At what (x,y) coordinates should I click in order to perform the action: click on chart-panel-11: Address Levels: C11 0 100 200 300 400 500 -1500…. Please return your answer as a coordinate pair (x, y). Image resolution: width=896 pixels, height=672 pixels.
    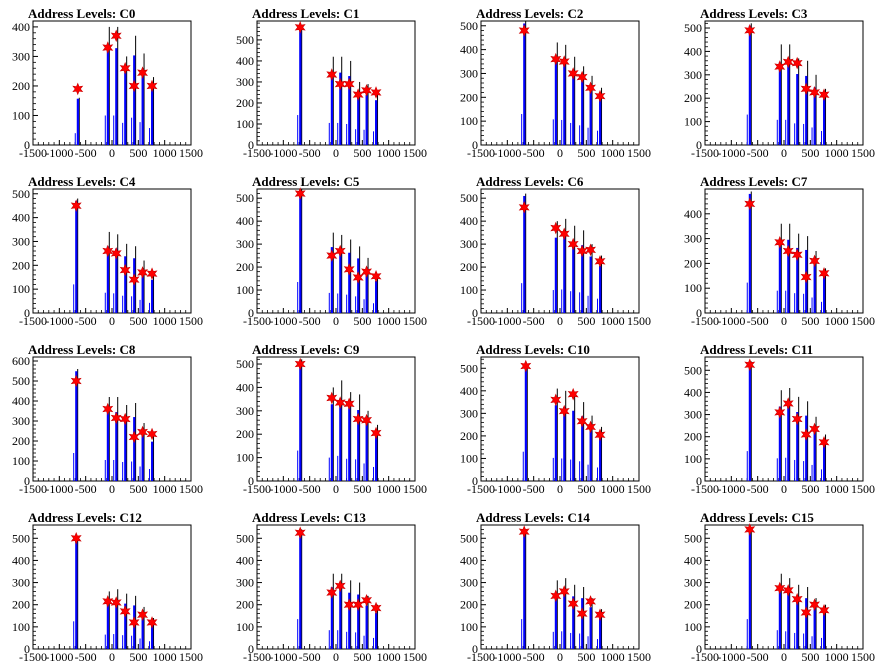
    Looking at the image, I should click on (779, 419).